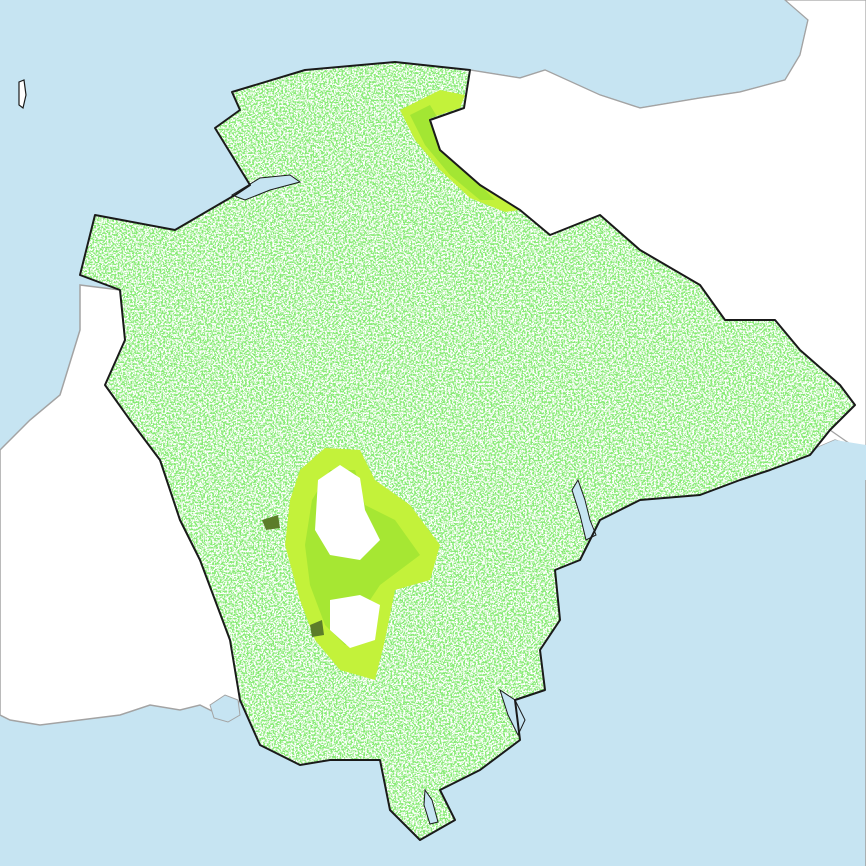 This screenshot has width=866, height=866. Describe the element at coordinates (225, 708) in the screenshot. I see `tamar-estuary` at that location.